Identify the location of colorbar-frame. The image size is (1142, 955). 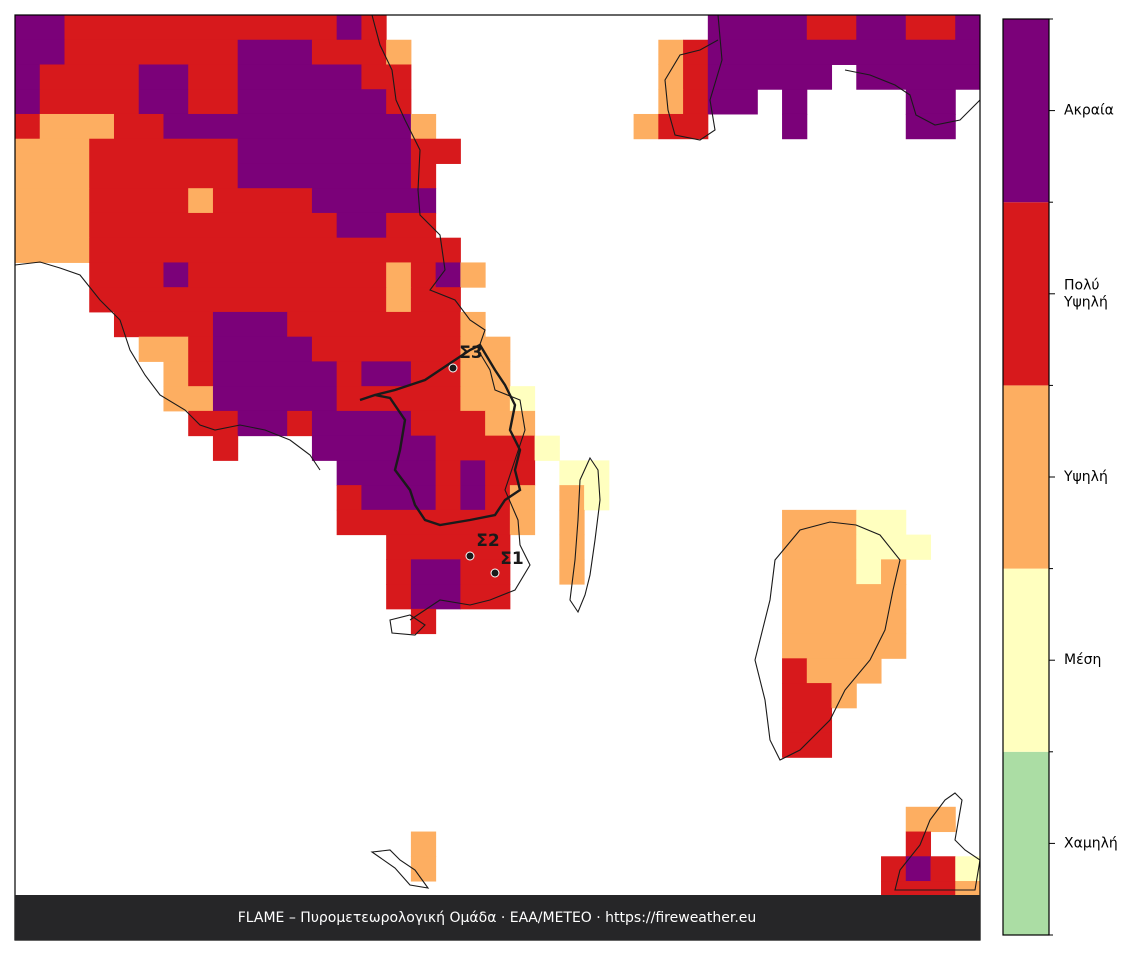
(1026, 477).